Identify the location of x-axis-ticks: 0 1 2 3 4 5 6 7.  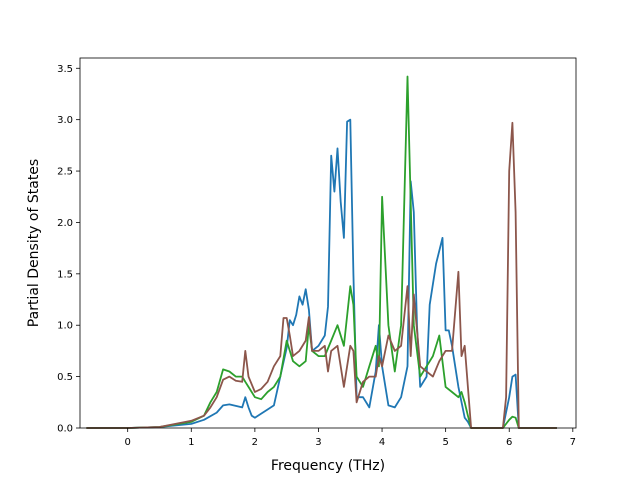
(350, 438).